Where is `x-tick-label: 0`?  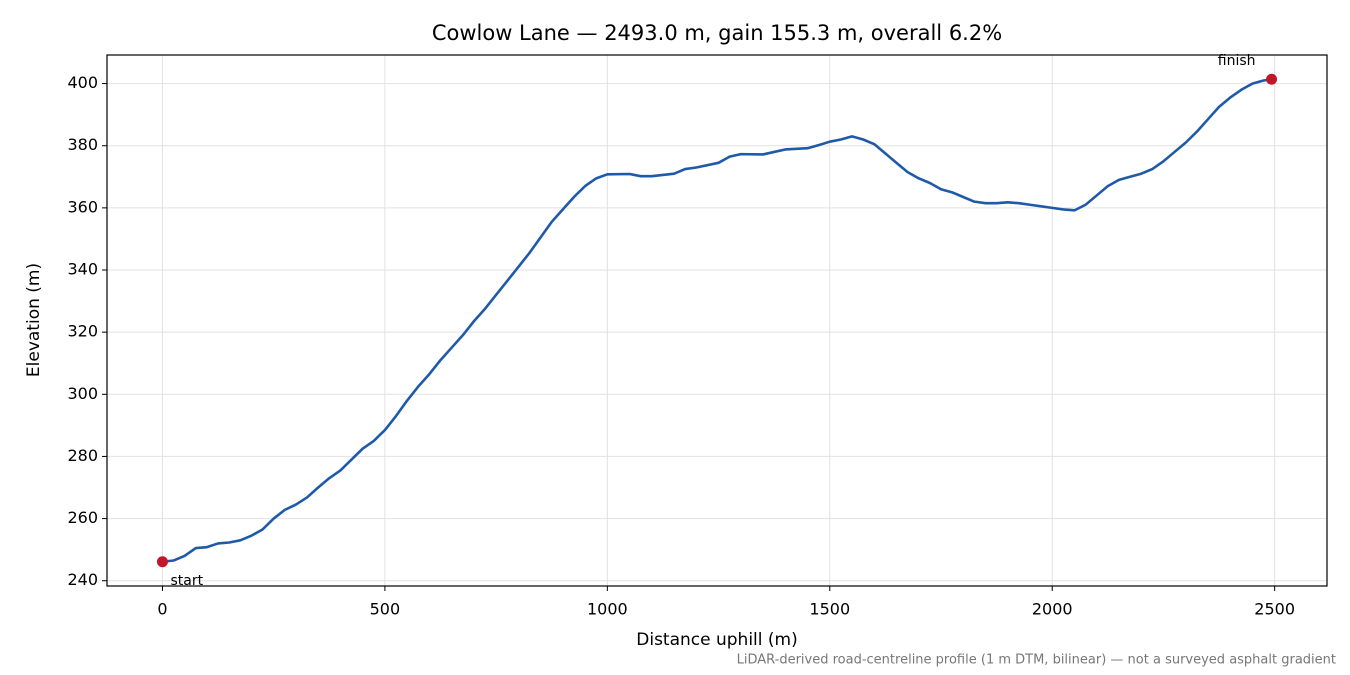
x-tick-label: 0 is located at coordinates (162, 609).